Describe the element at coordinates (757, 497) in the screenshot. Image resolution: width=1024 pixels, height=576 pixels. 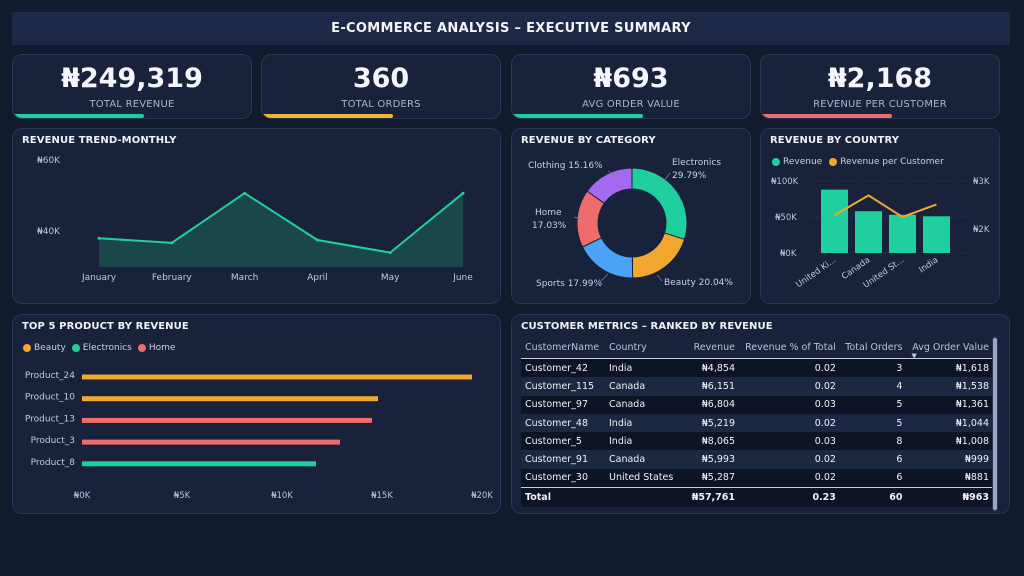
I see `table-total-row: Total ₦57,761 0.23 60 ₦963` at that location.